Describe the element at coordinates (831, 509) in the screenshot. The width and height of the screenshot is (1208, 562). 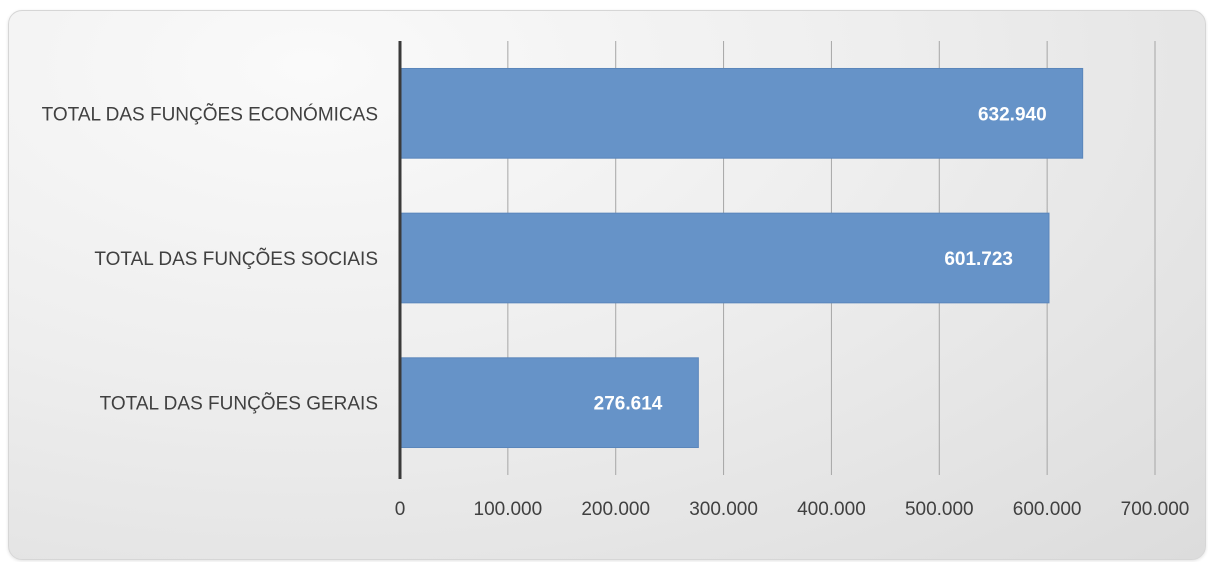
I see `x-tick-label: 400.000` at that location.